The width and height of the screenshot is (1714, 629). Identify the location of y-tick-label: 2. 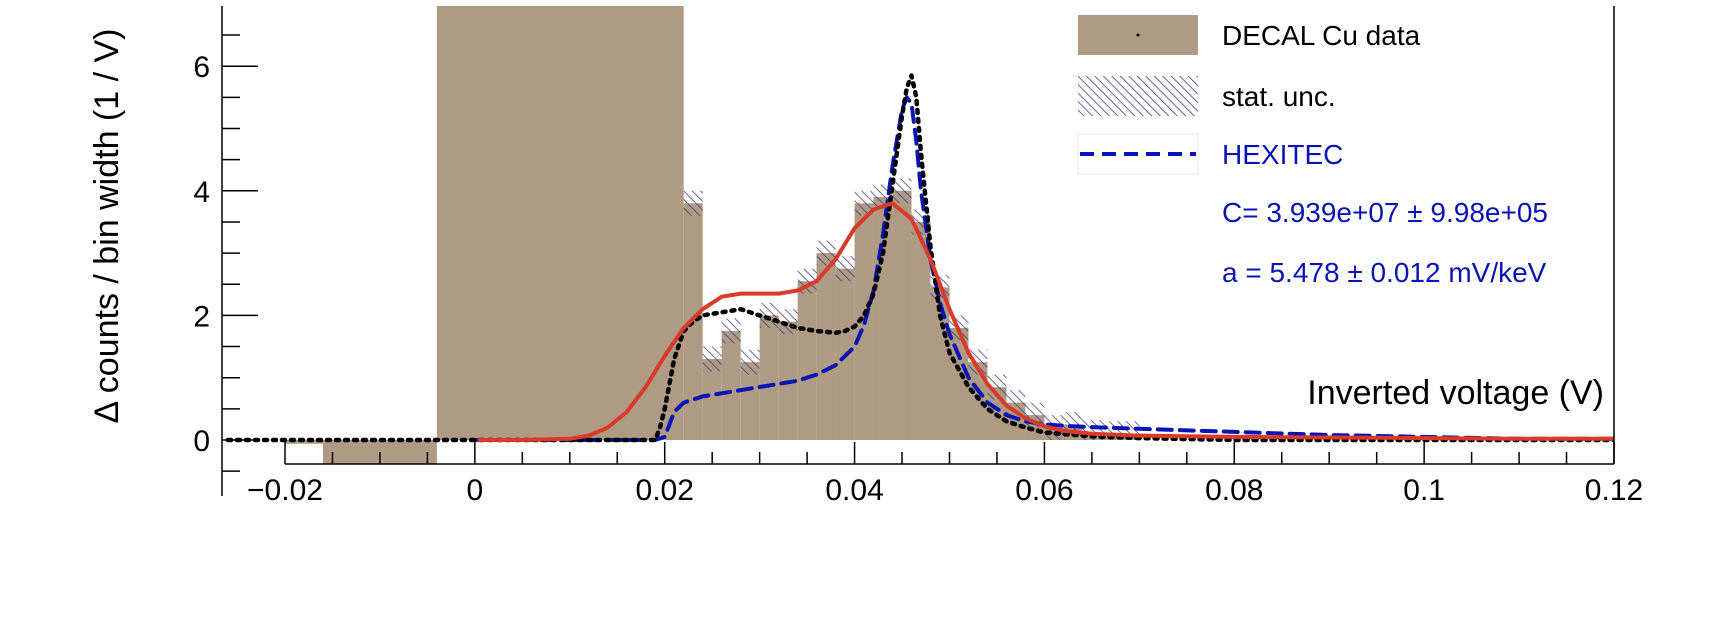
(201, 316).